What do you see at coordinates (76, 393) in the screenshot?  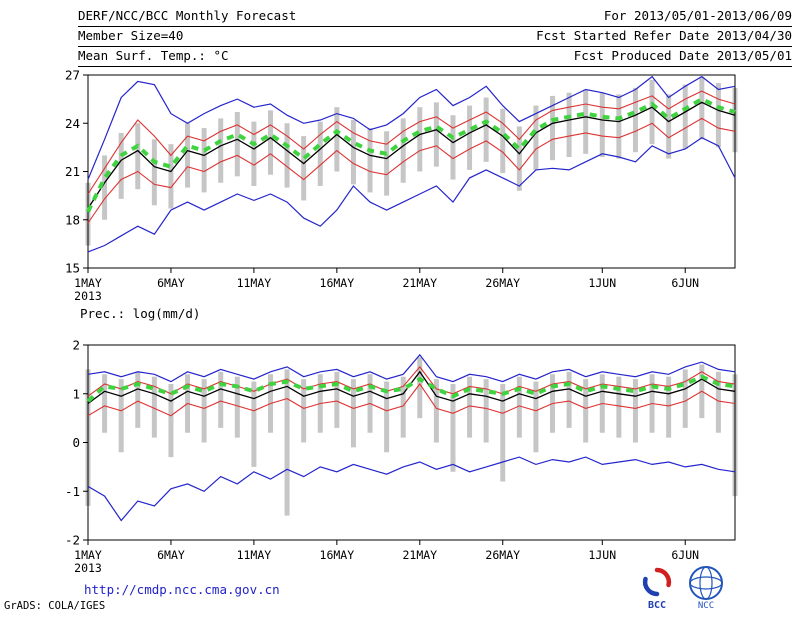 I see `y-tick-label: 1` at bounding box center [76, 393].